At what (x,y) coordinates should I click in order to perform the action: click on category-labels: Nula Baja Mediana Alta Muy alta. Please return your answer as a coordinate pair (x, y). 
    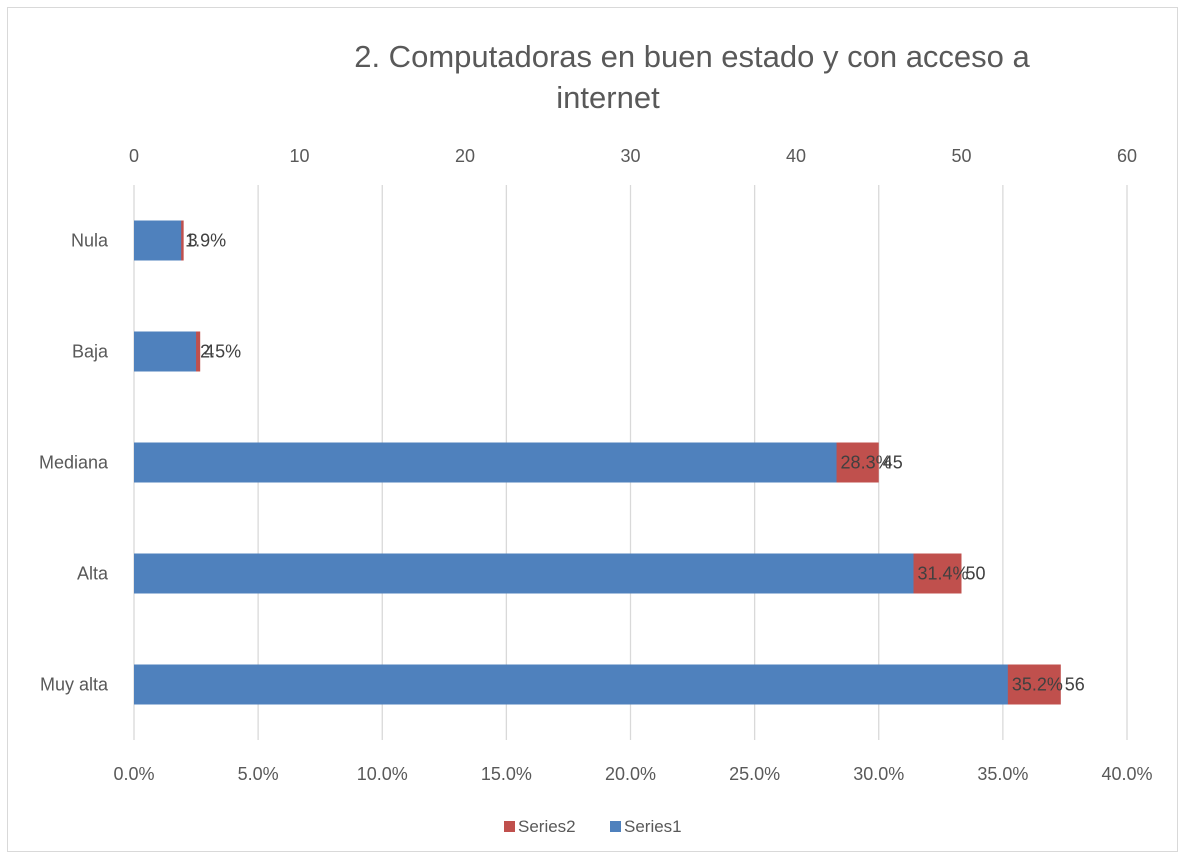
    Looking at the image, I should click on (74, 463).